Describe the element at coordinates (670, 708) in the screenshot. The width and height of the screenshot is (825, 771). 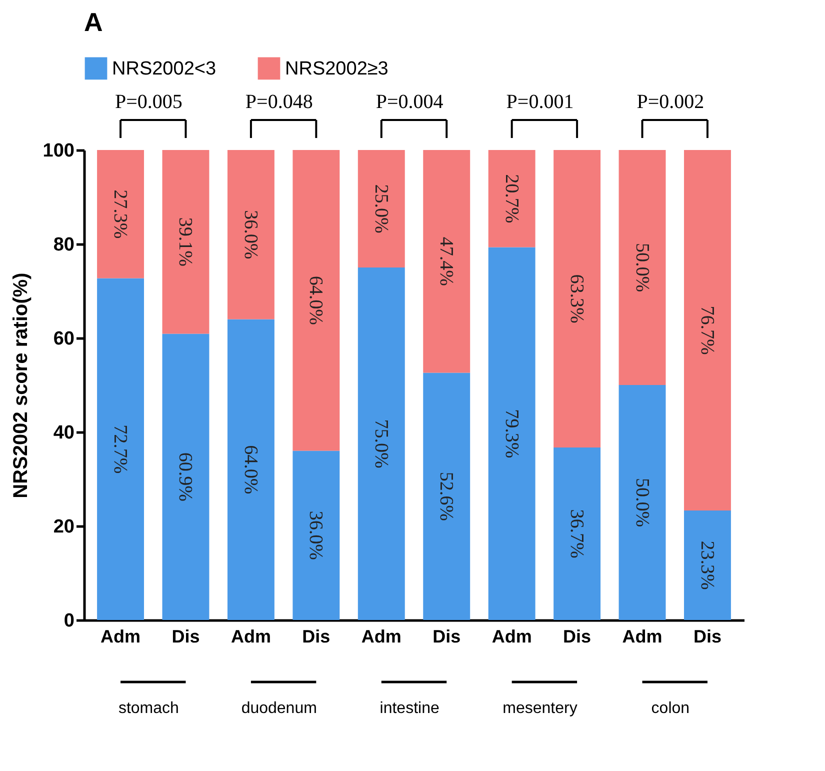
I see `text: colon` at that location.